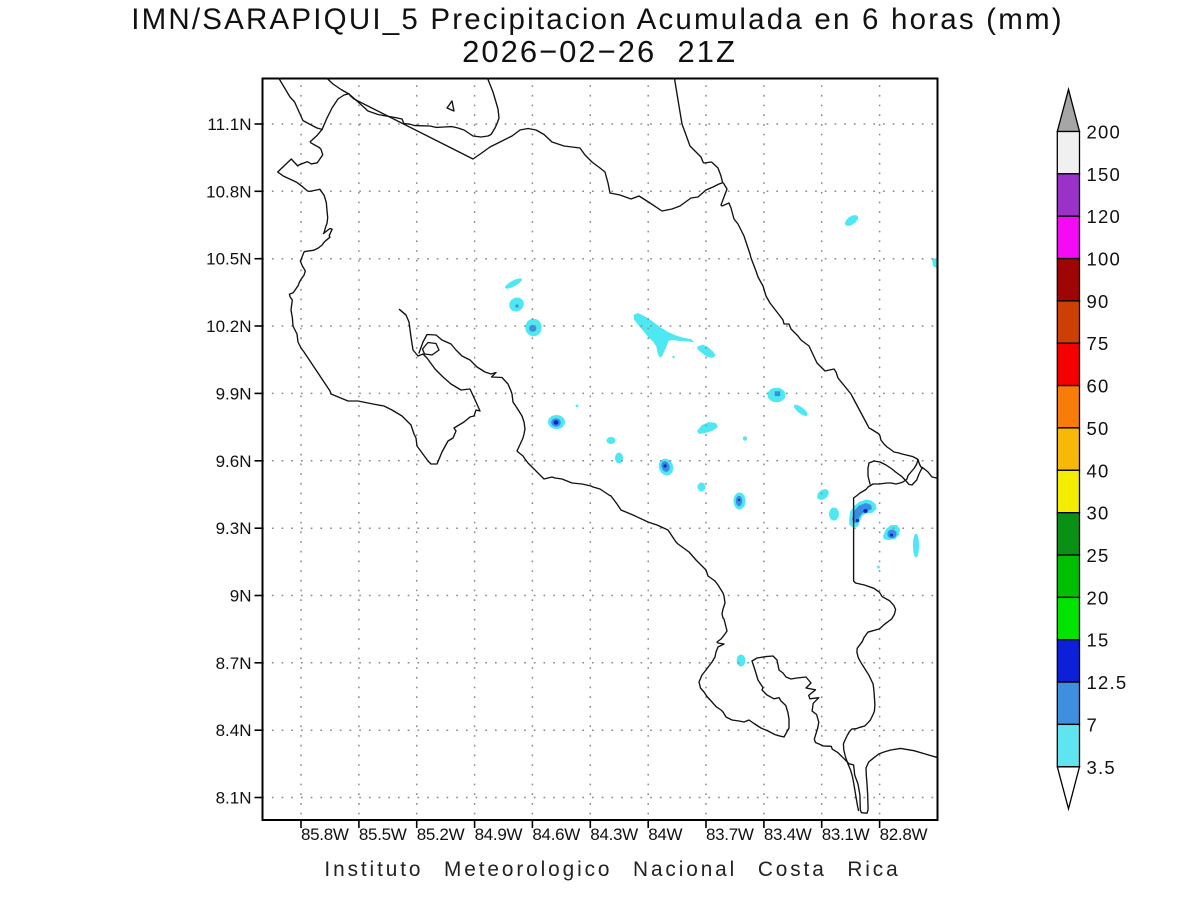 This screenshot has height=900, width=1200. I want to click on svg-text: 25, so click(1098, 555).